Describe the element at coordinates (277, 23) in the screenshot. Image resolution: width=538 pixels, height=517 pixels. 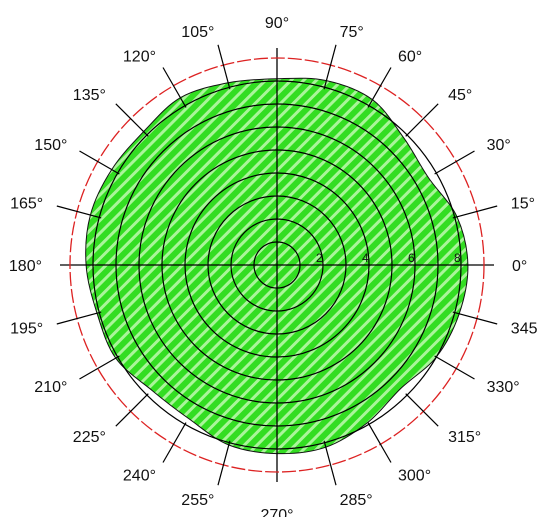
I see `angle-label: 90°` at that location.